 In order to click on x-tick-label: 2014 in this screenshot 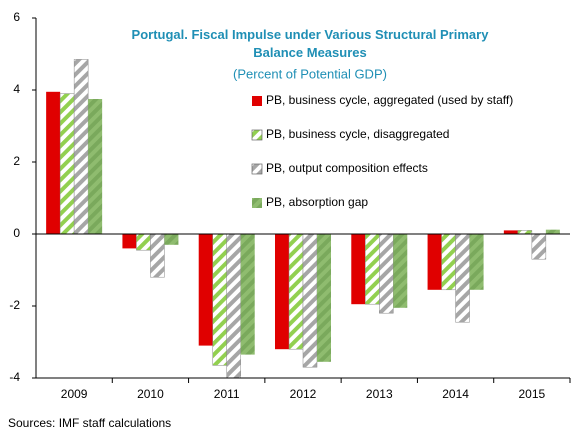, I will do `click(455, 394)`.